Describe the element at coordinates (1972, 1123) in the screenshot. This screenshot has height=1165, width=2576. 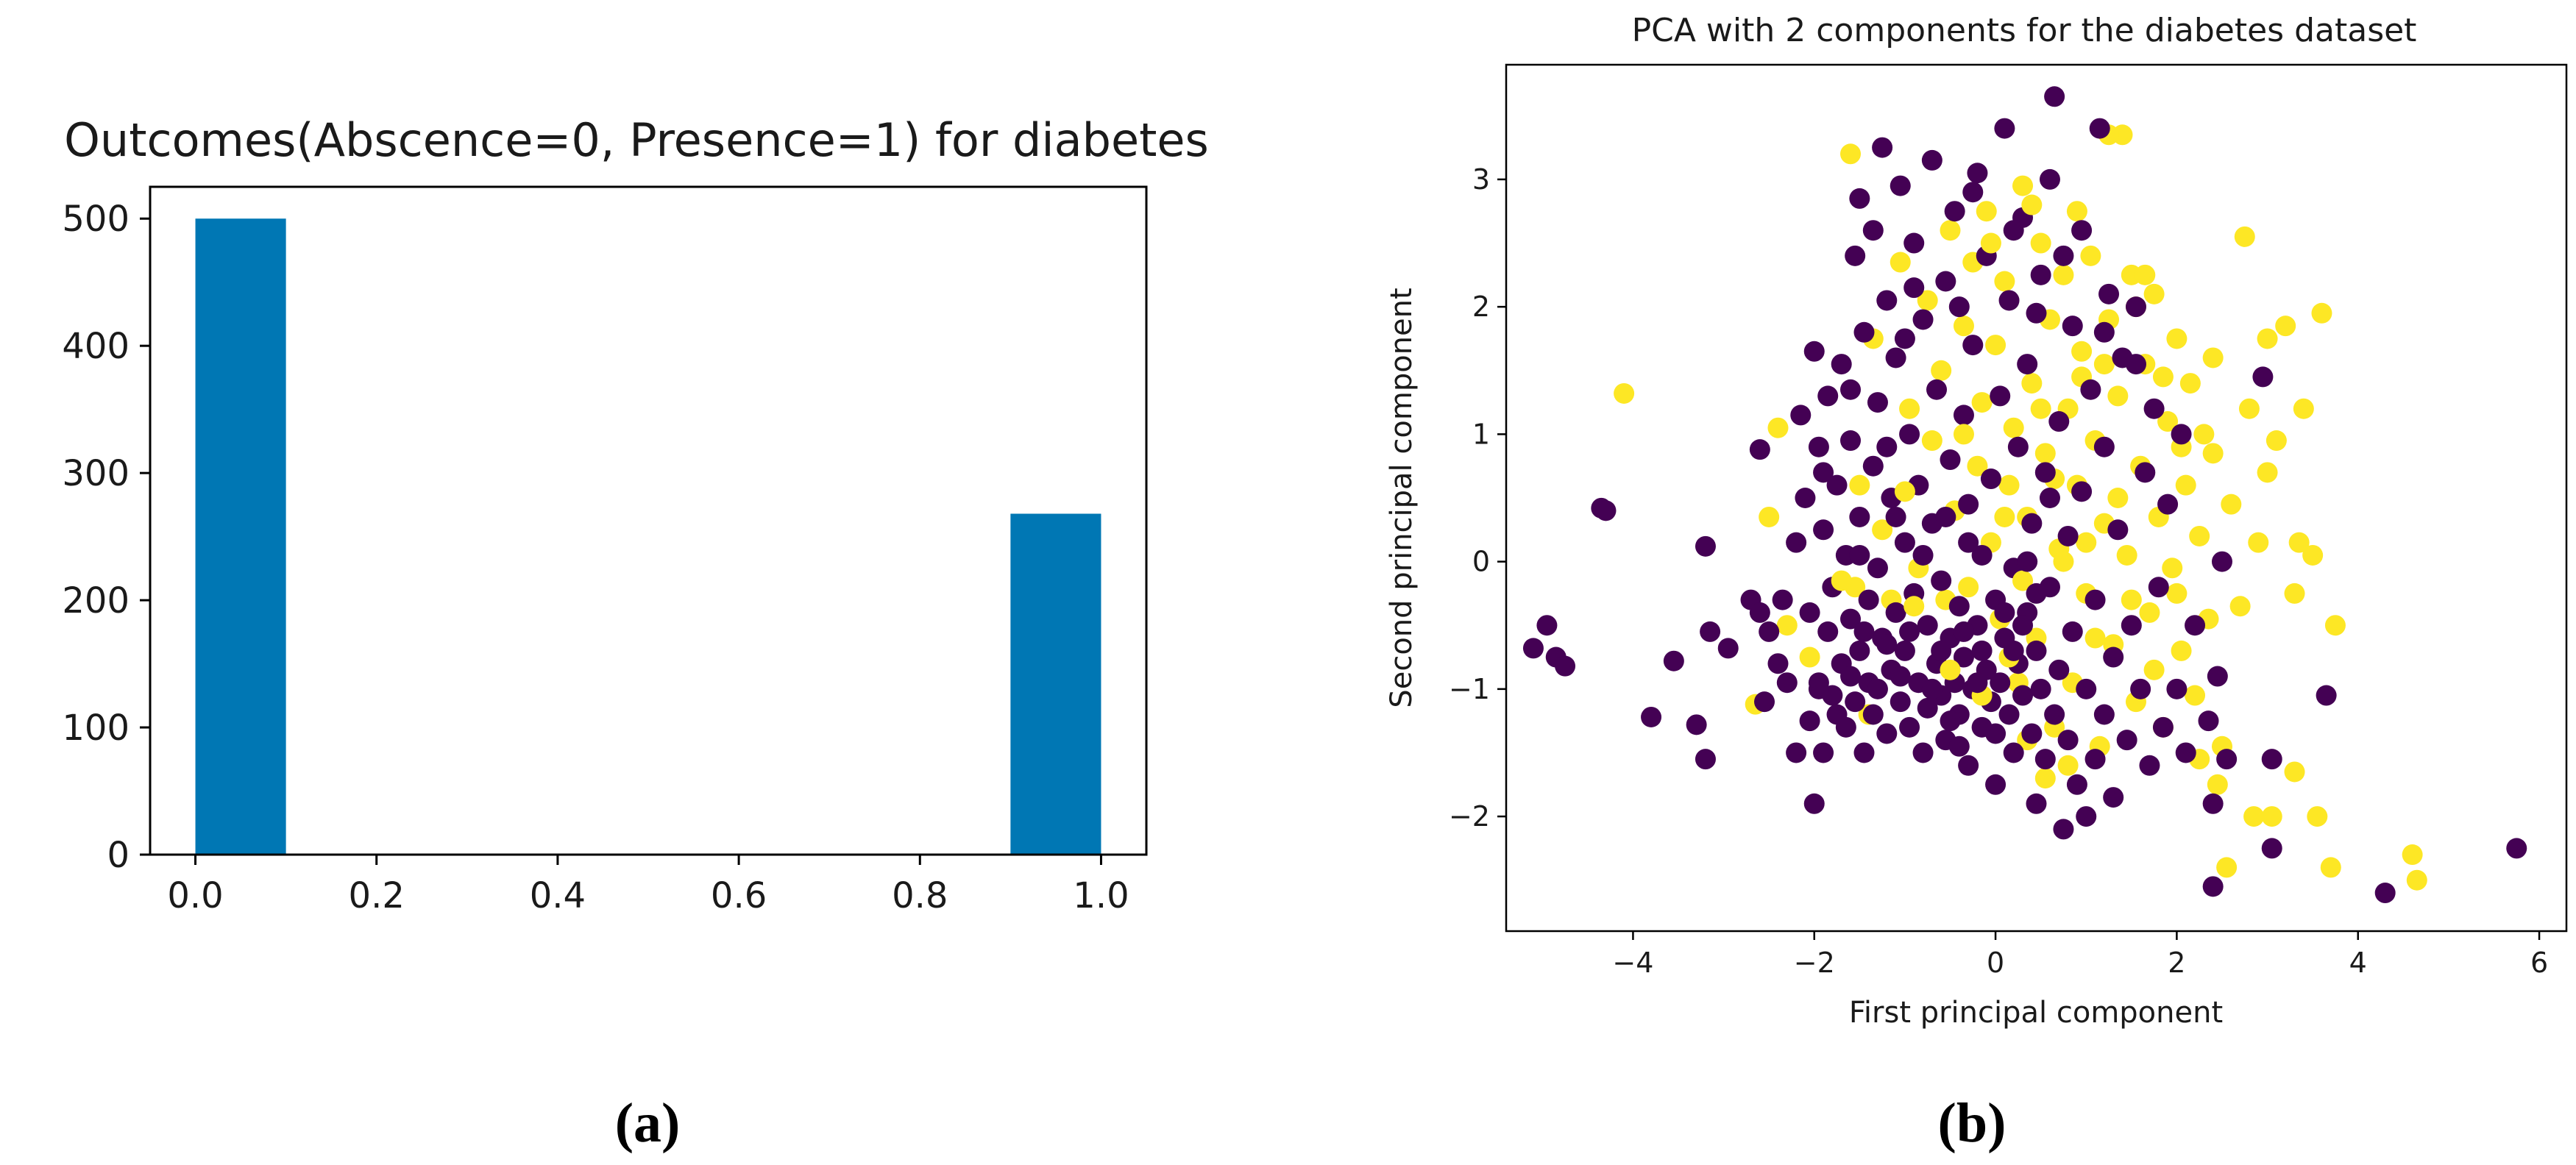
I see `panel-b-caption: (b)` at that location.